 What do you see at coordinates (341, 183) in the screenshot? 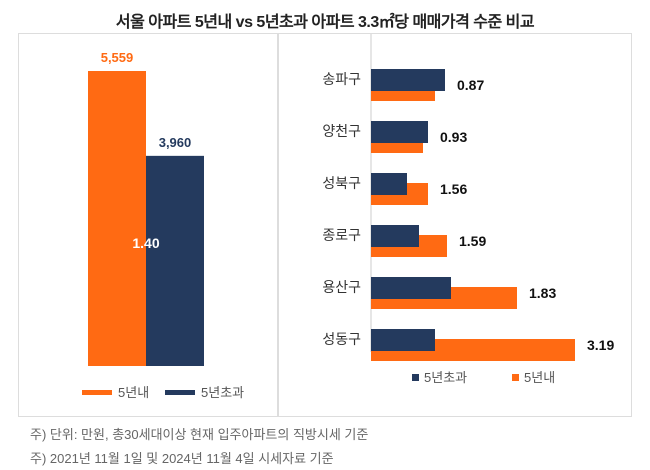
I see `category-label: 성북구` at bounding box center [341, 183].